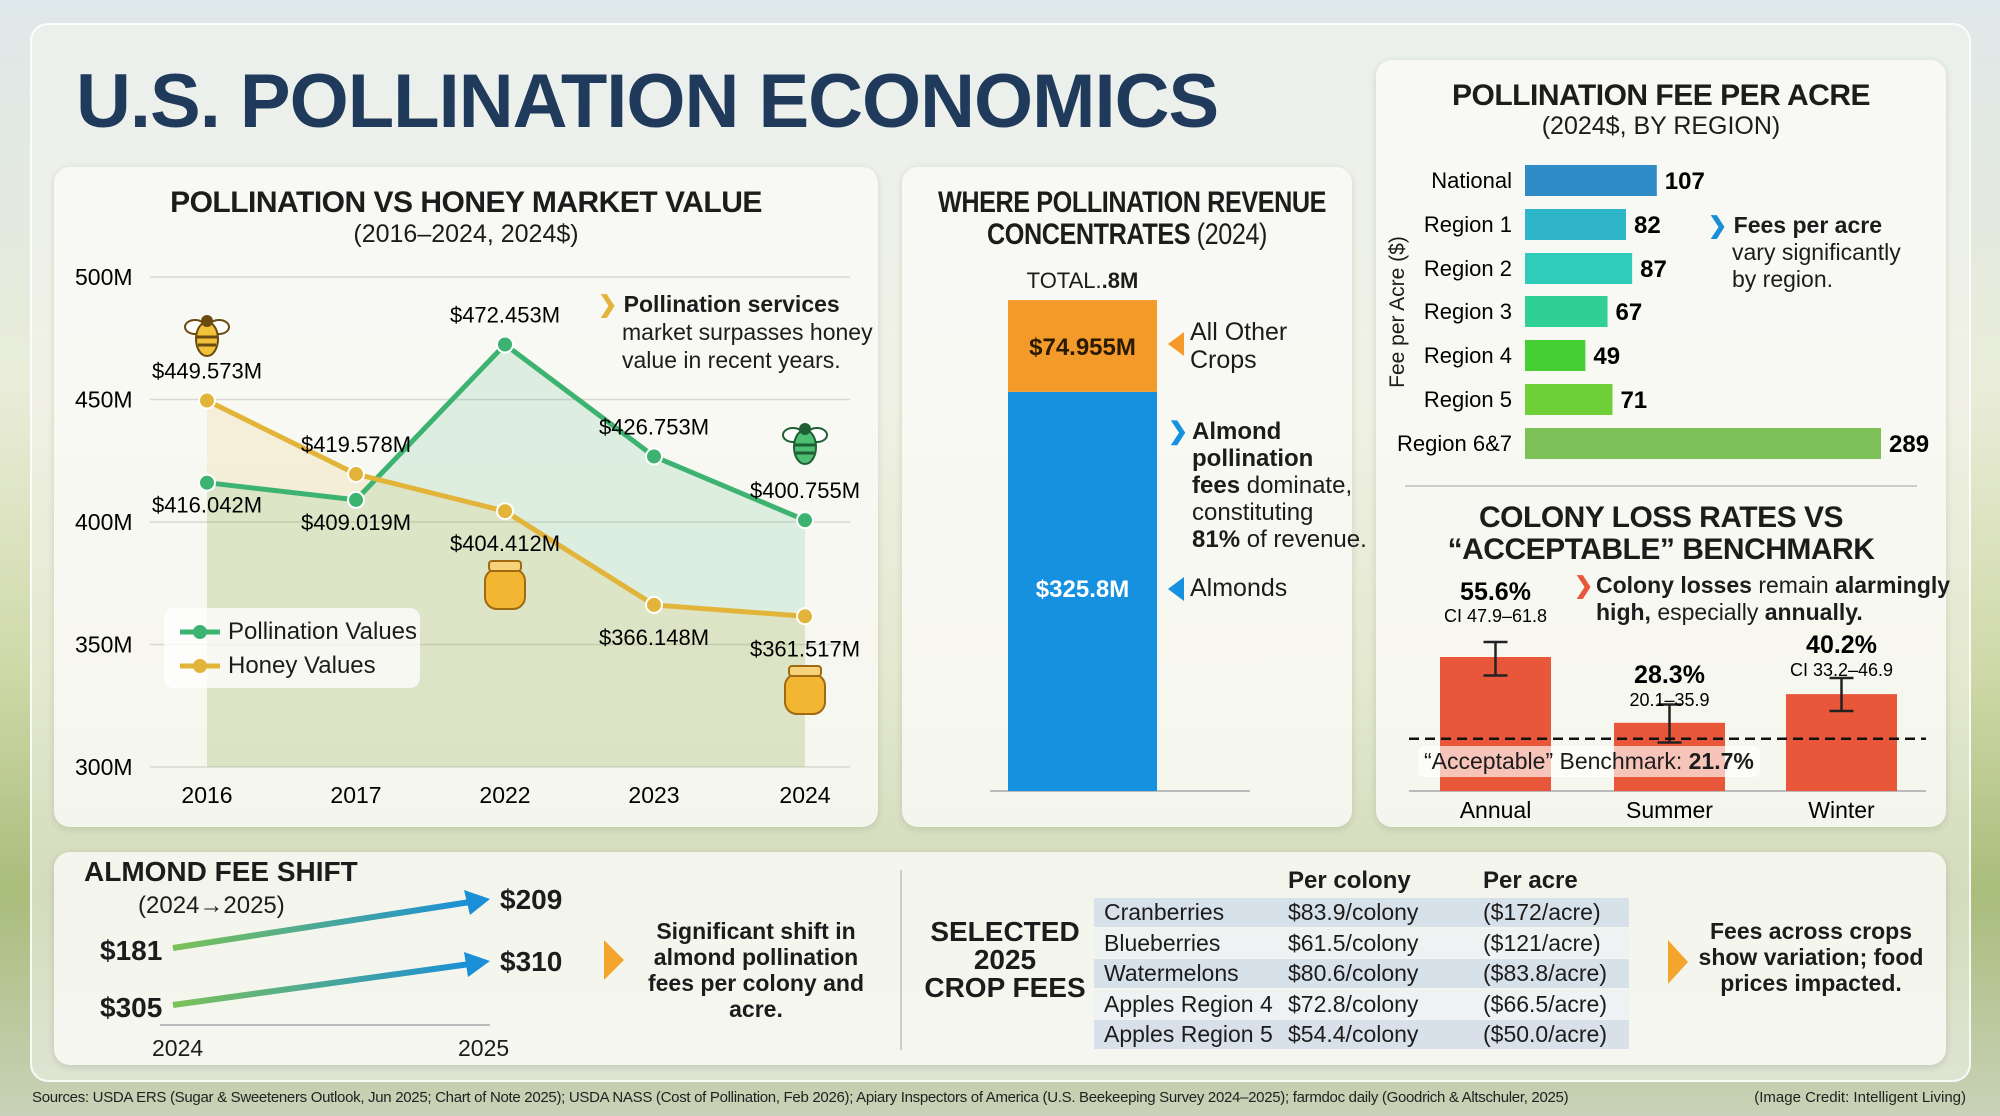 The width and height of the screenshot is (2000, 1116). Describe the element at coordinates (1860, 1097) in the screenshot. I see `image-credit: (Image Credit: Intelligent Living)` at that location.